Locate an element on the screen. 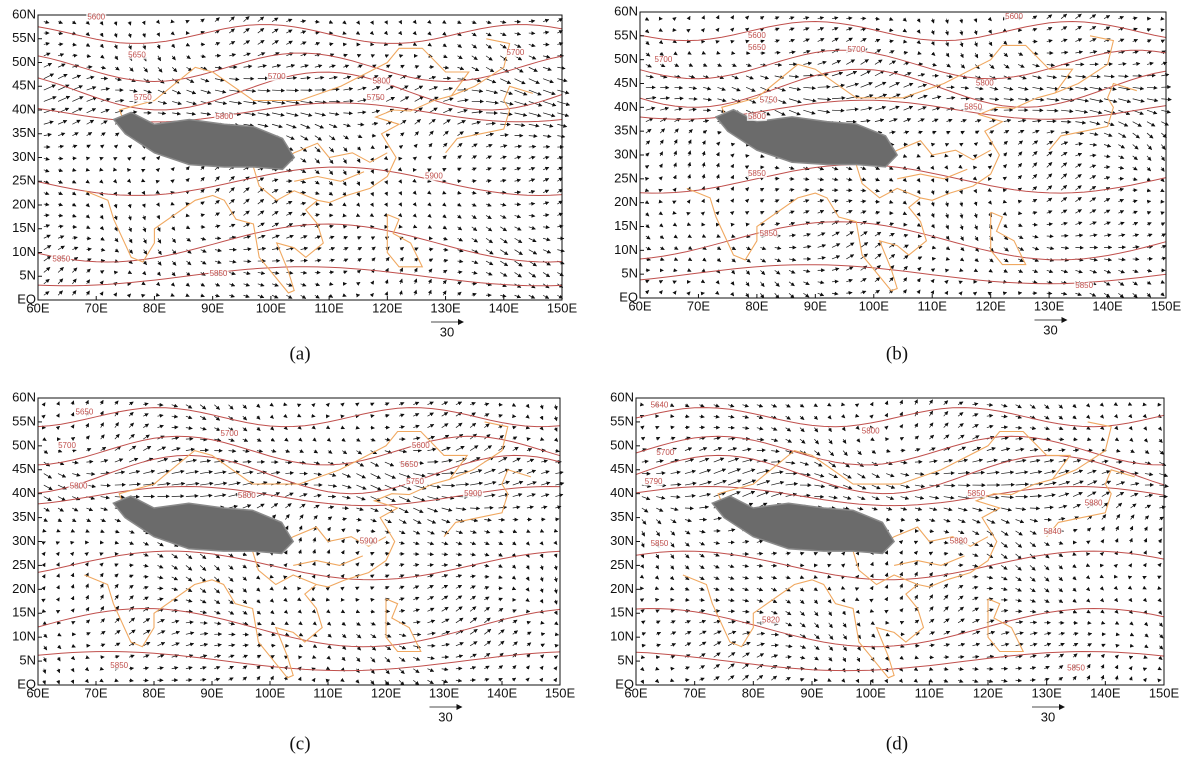 The width and height of the screenshot is (1194, 764). y-tick-label: 45N is located at coordinates (24, 468).